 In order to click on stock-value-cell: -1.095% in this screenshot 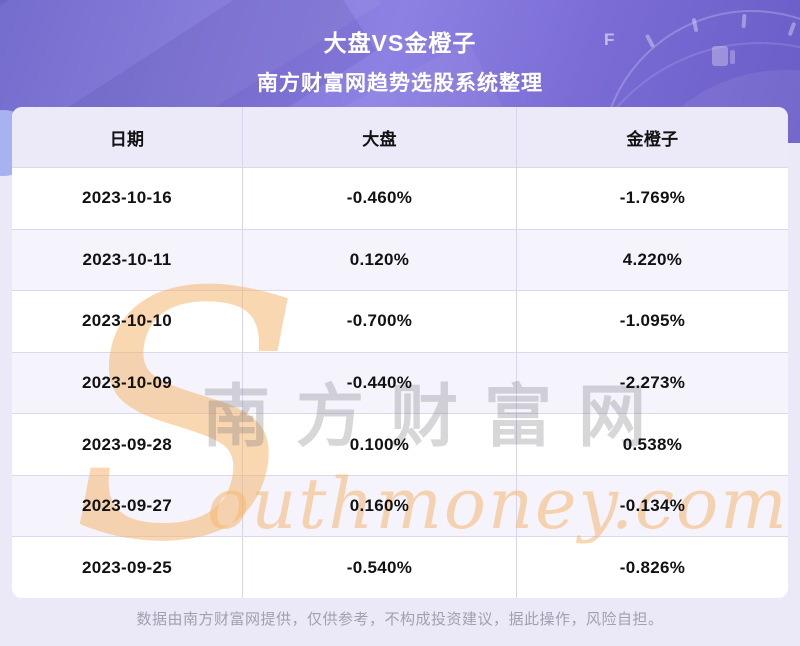, I will do `click(652, 321)`.